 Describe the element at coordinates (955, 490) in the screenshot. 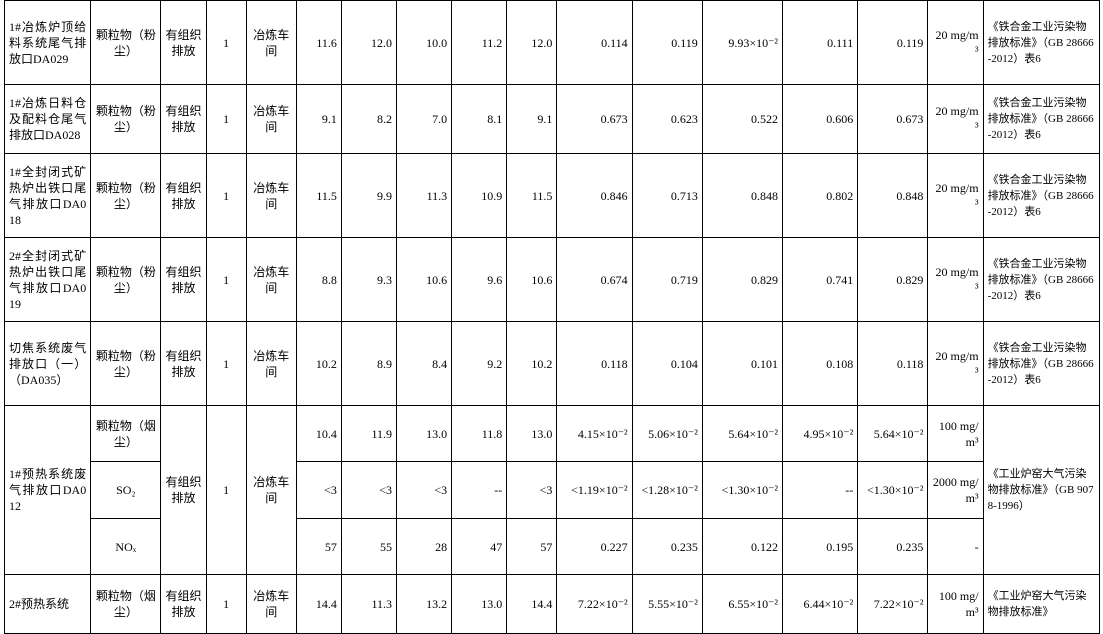

I see `limit-cell: 2000 mg/m³` at that location.